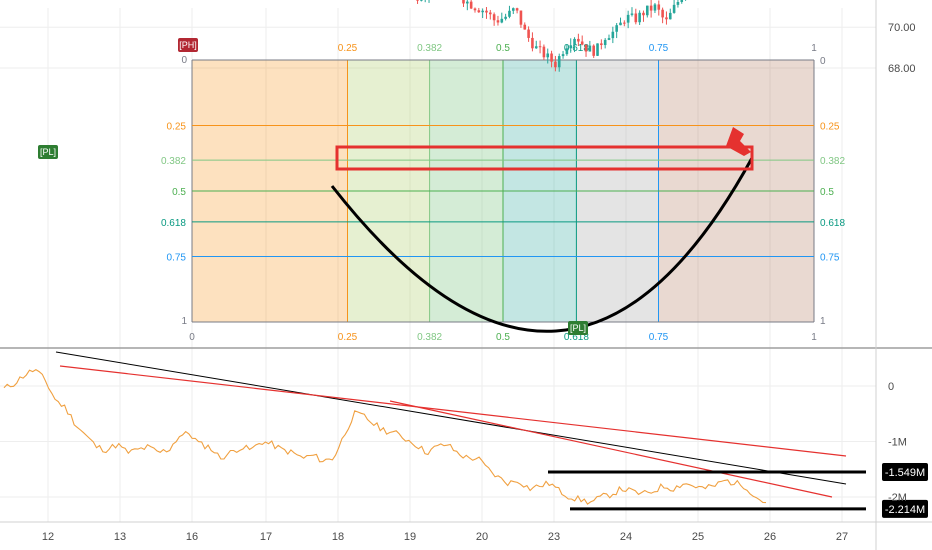  I want to click on fib-level-label-left: 0, so click(184, 60).